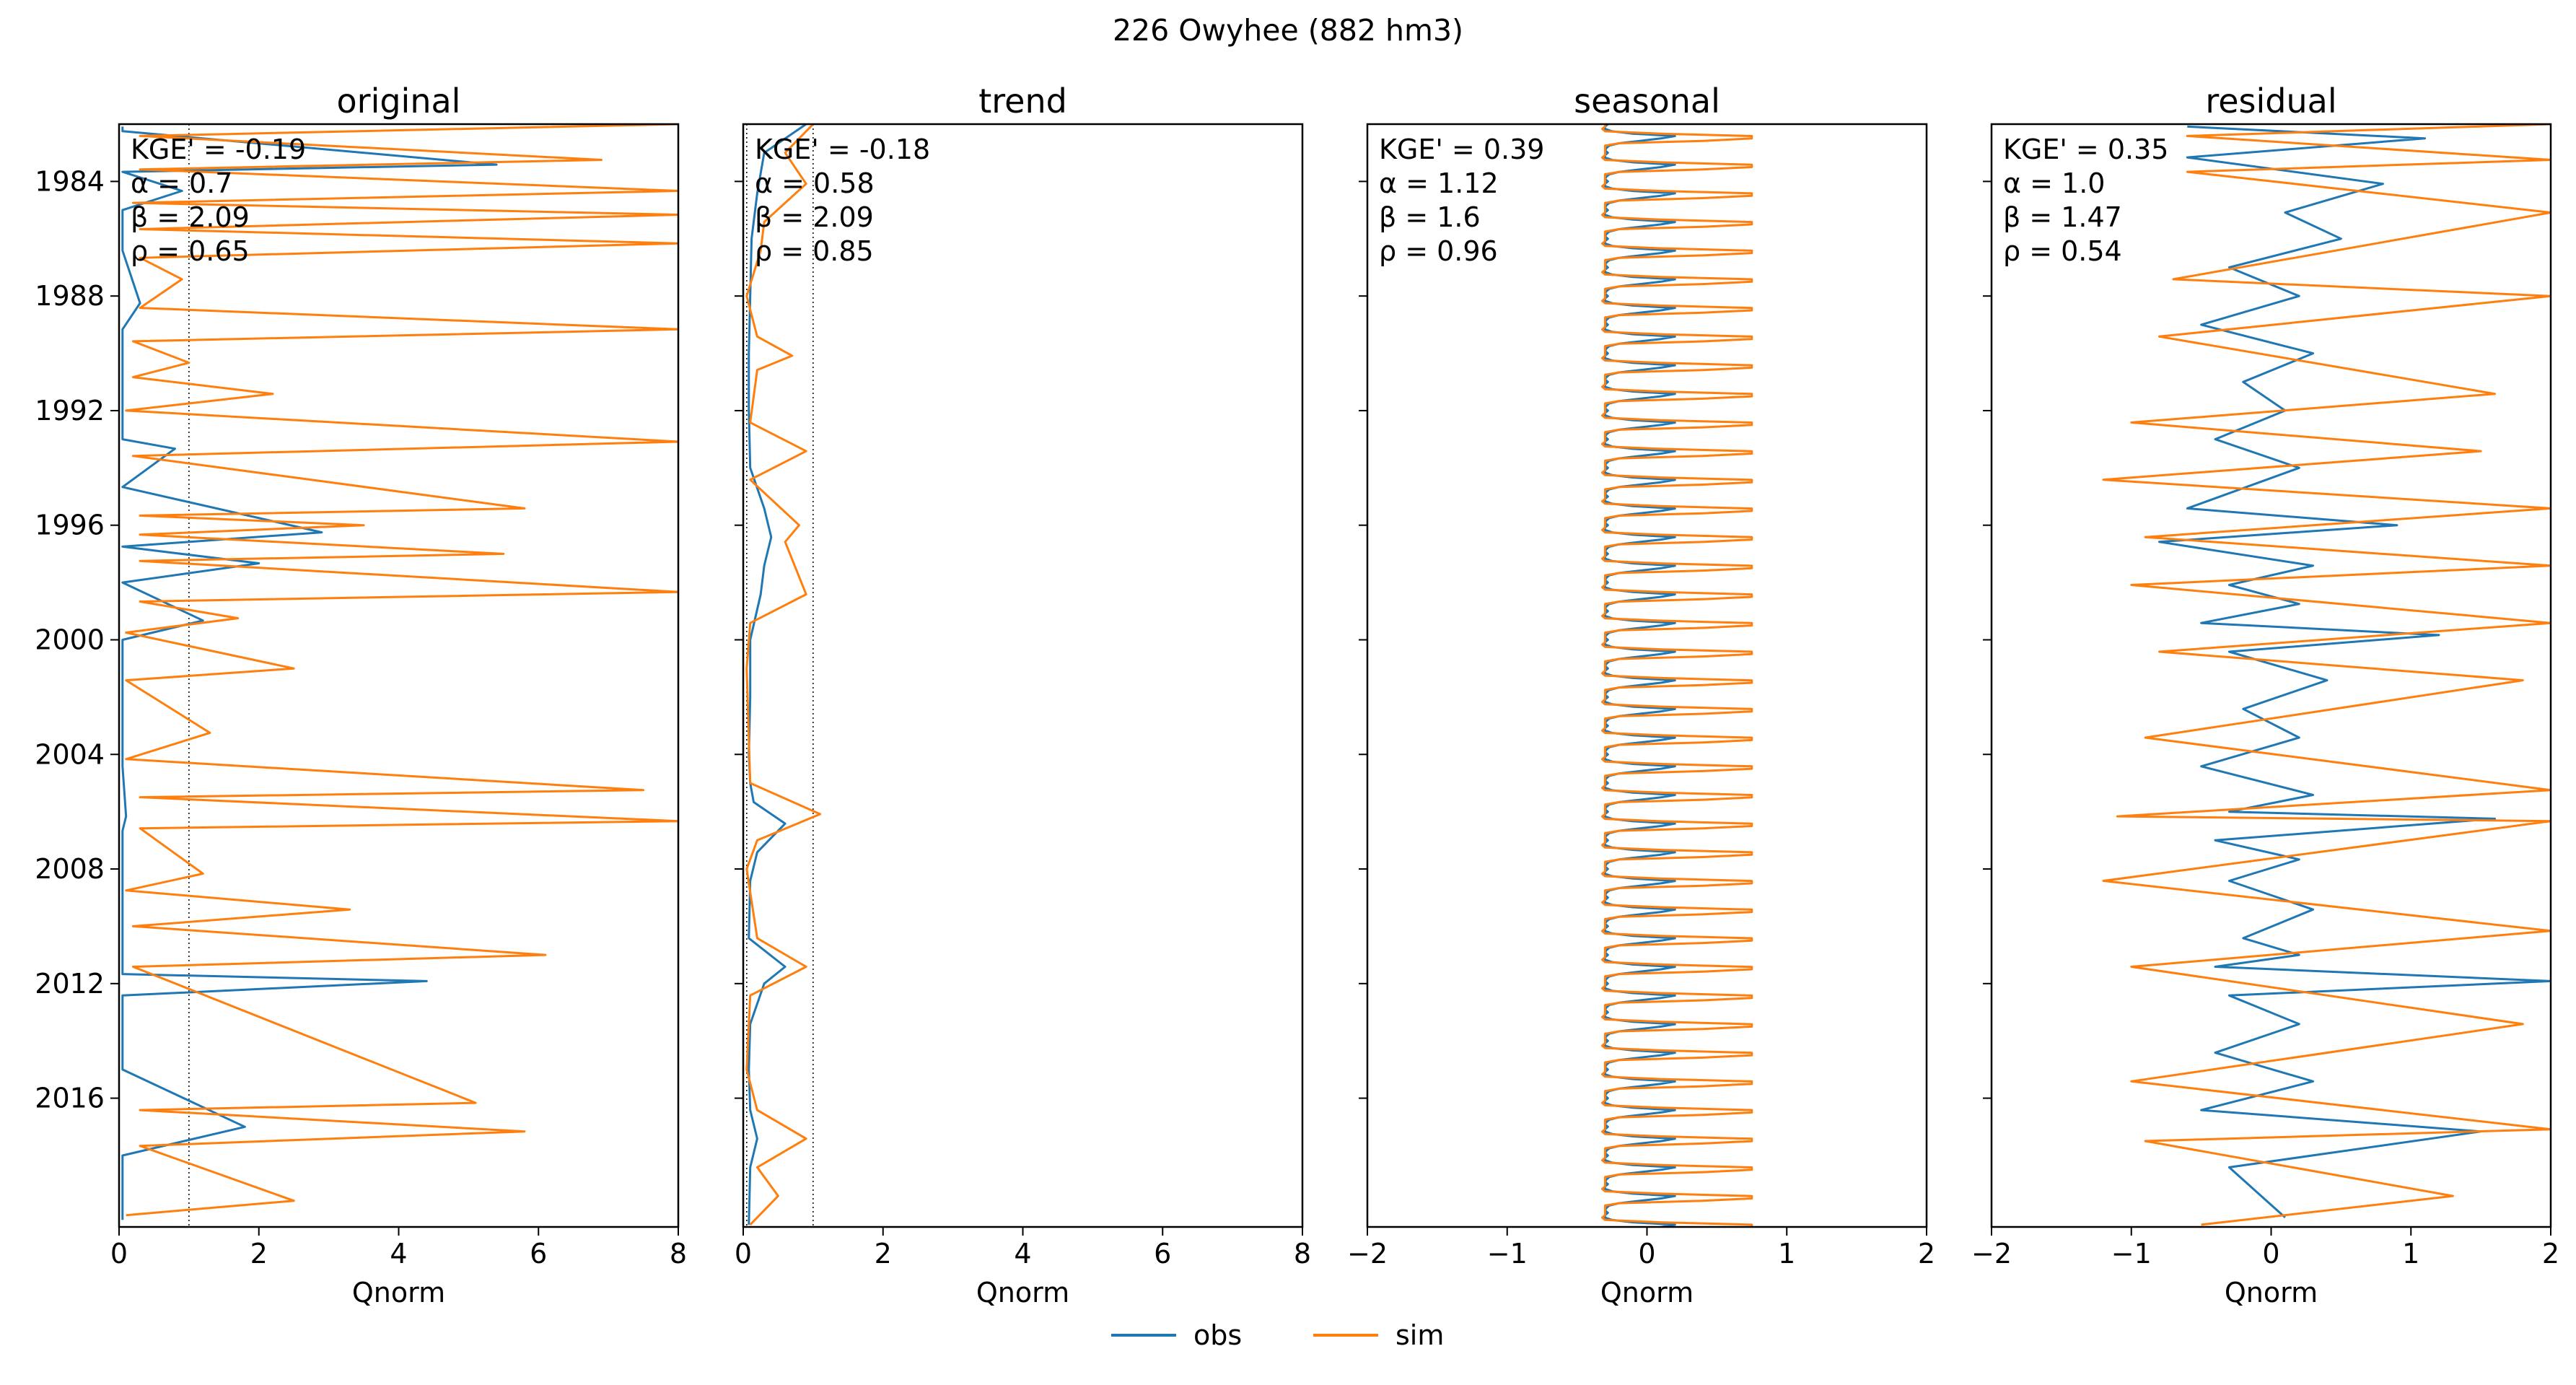  I want to click on figure-title: 226 Owyhee (882 hm3), so click(1288, 30).